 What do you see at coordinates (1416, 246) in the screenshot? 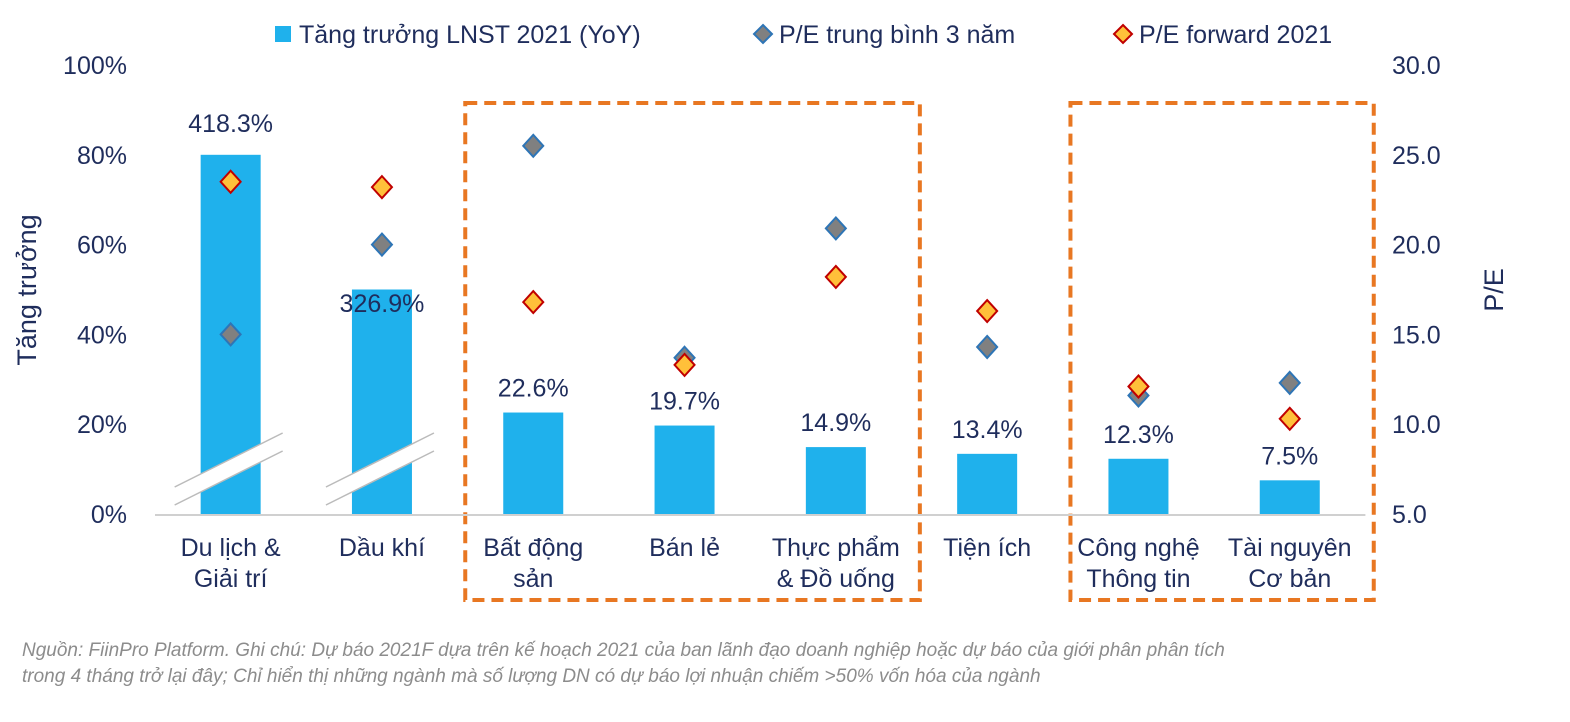
I see `y2-tick-label: 20.0` at bounding box center [1416, 246].